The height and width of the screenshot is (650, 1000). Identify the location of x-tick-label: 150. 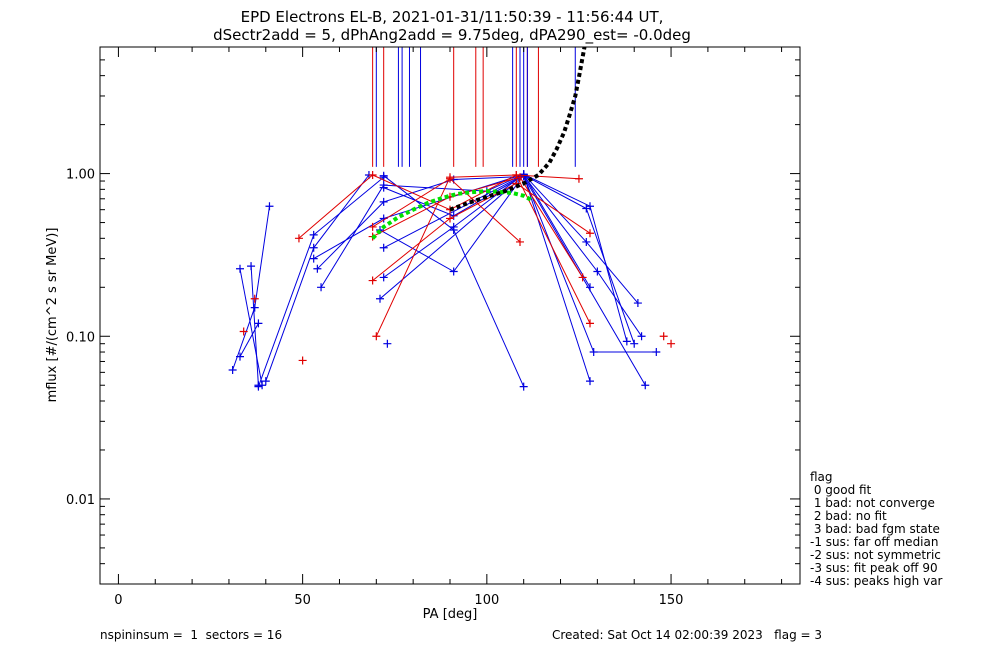
(671, 600).